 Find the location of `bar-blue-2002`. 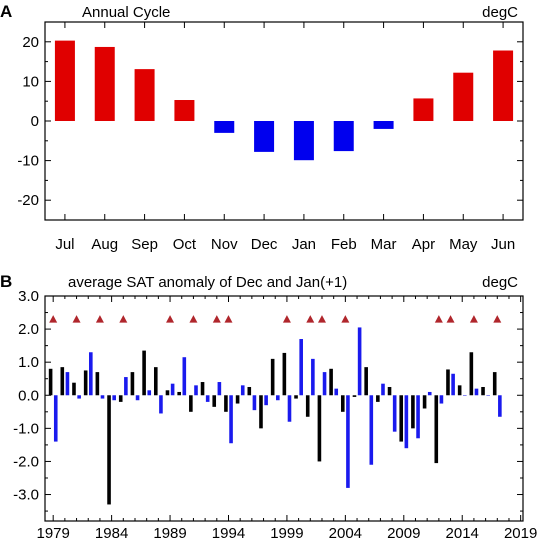

bar-blue-2002 is located at coordinates (324, 384).